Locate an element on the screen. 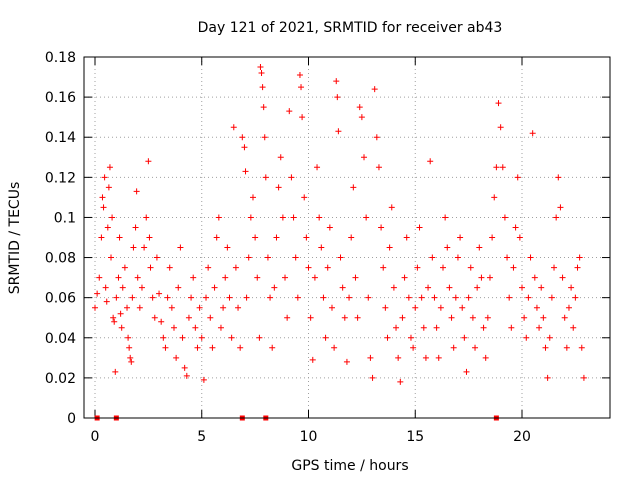 This screenshot has width=640, height=480. y-tick-label: 0.04 is located at coordinates (60, 339).